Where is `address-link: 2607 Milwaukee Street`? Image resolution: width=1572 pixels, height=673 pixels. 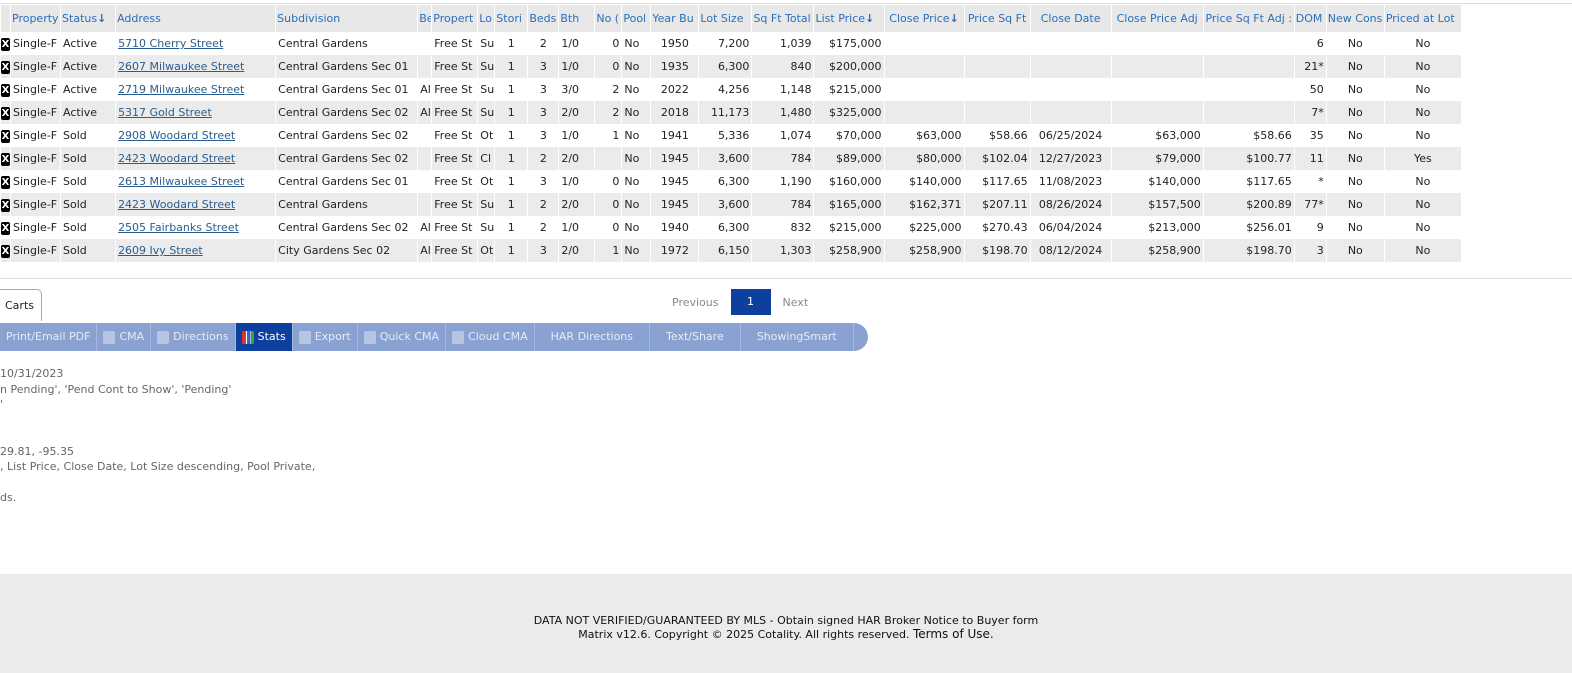 address-link: 2607 Milwaukee Street is located at coordinates (181, 66).